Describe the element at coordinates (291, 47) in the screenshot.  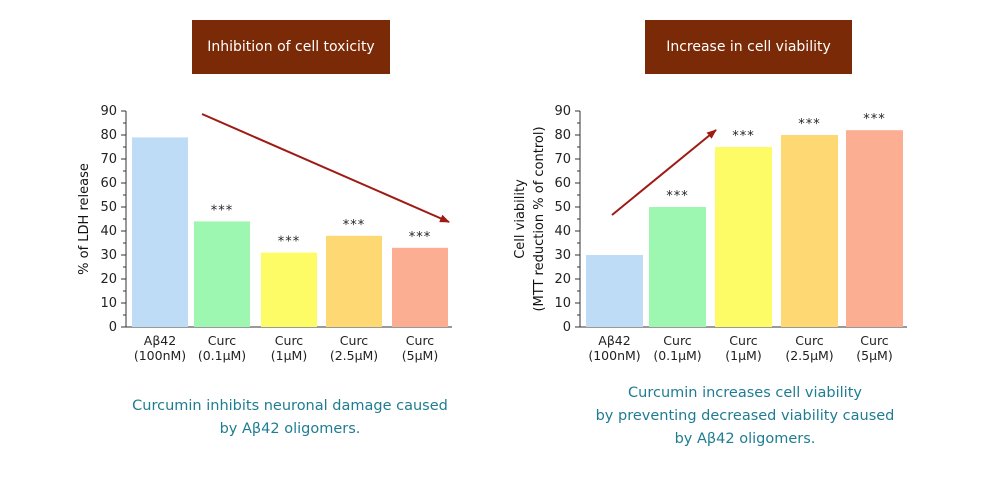
I see `banner-left: Inhibition of cell toxicity` at that location.